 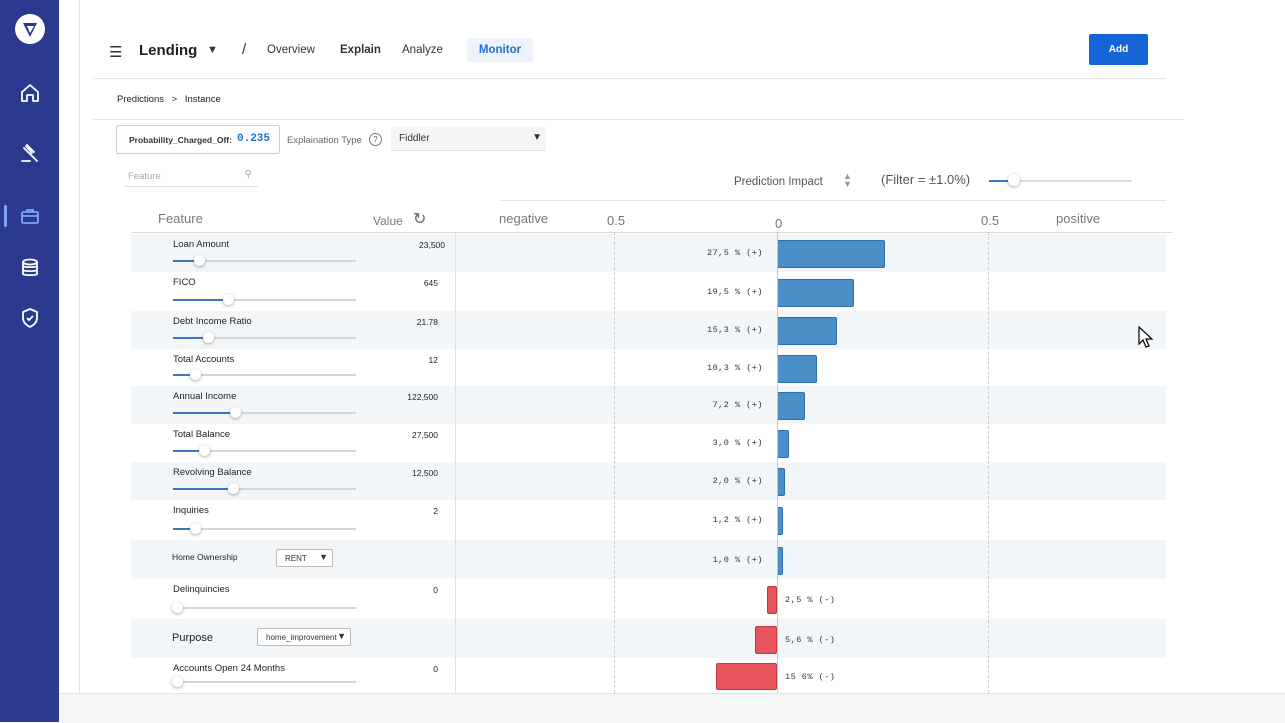 What do you see at coordinates (360, 50) in the screenshot?
I see `tab-explain: Explain` at bounding box center [360, 50].